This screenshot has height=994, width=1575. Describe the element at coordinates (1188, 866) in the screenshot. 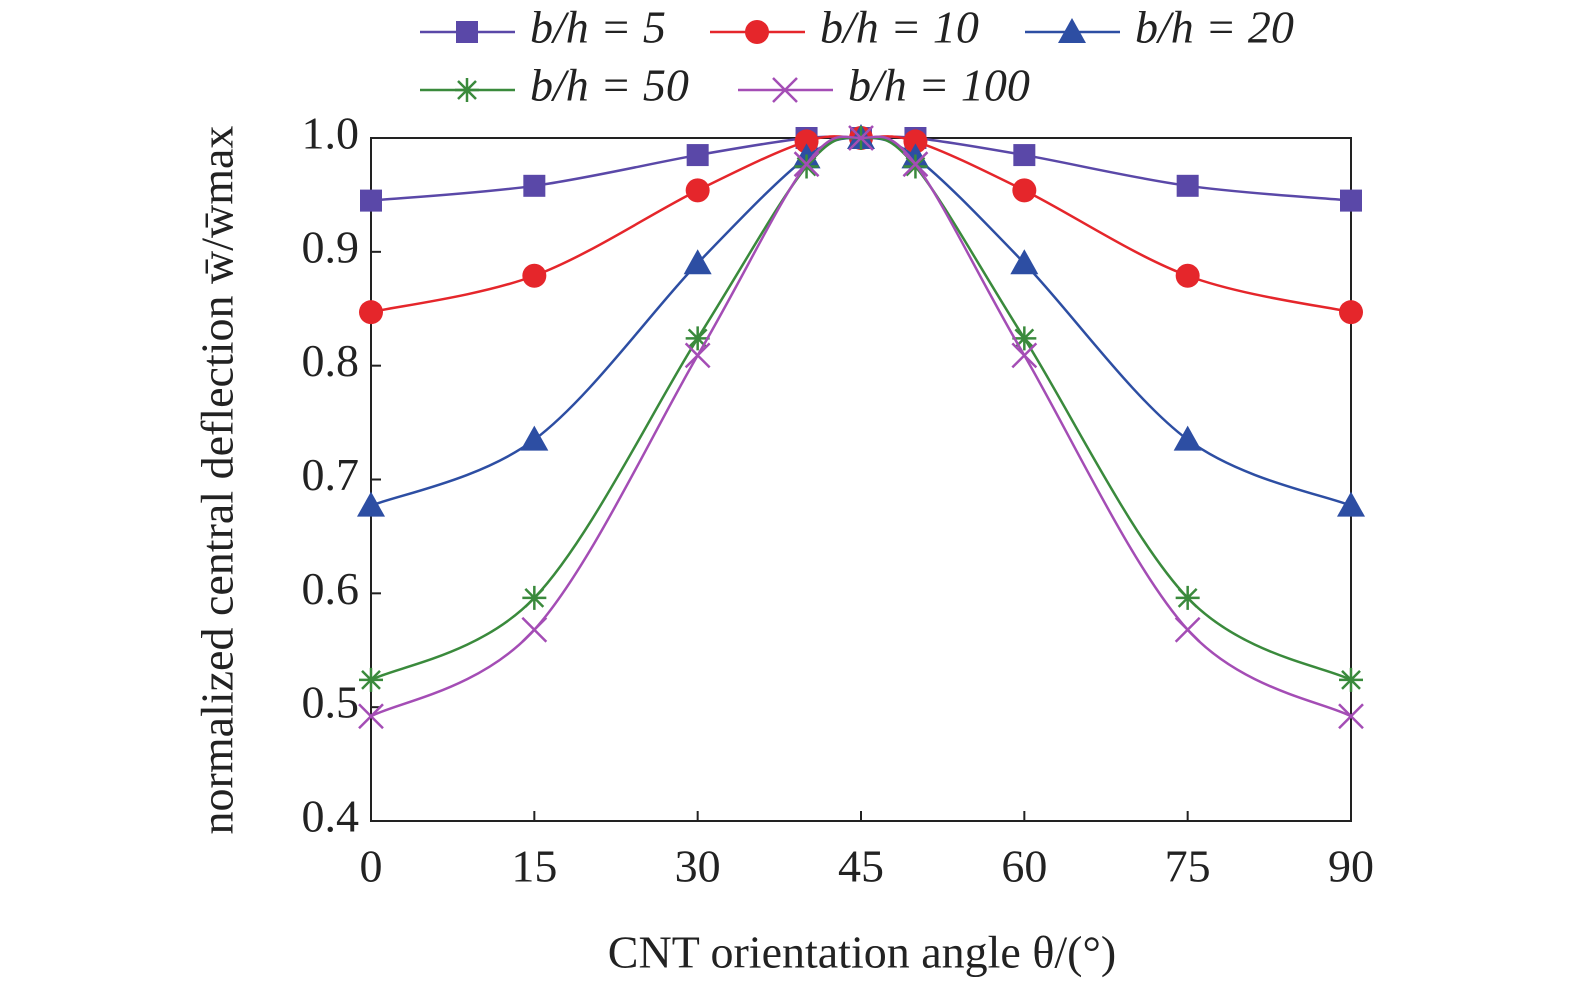

I see `x-tick-label: 75` at that location.